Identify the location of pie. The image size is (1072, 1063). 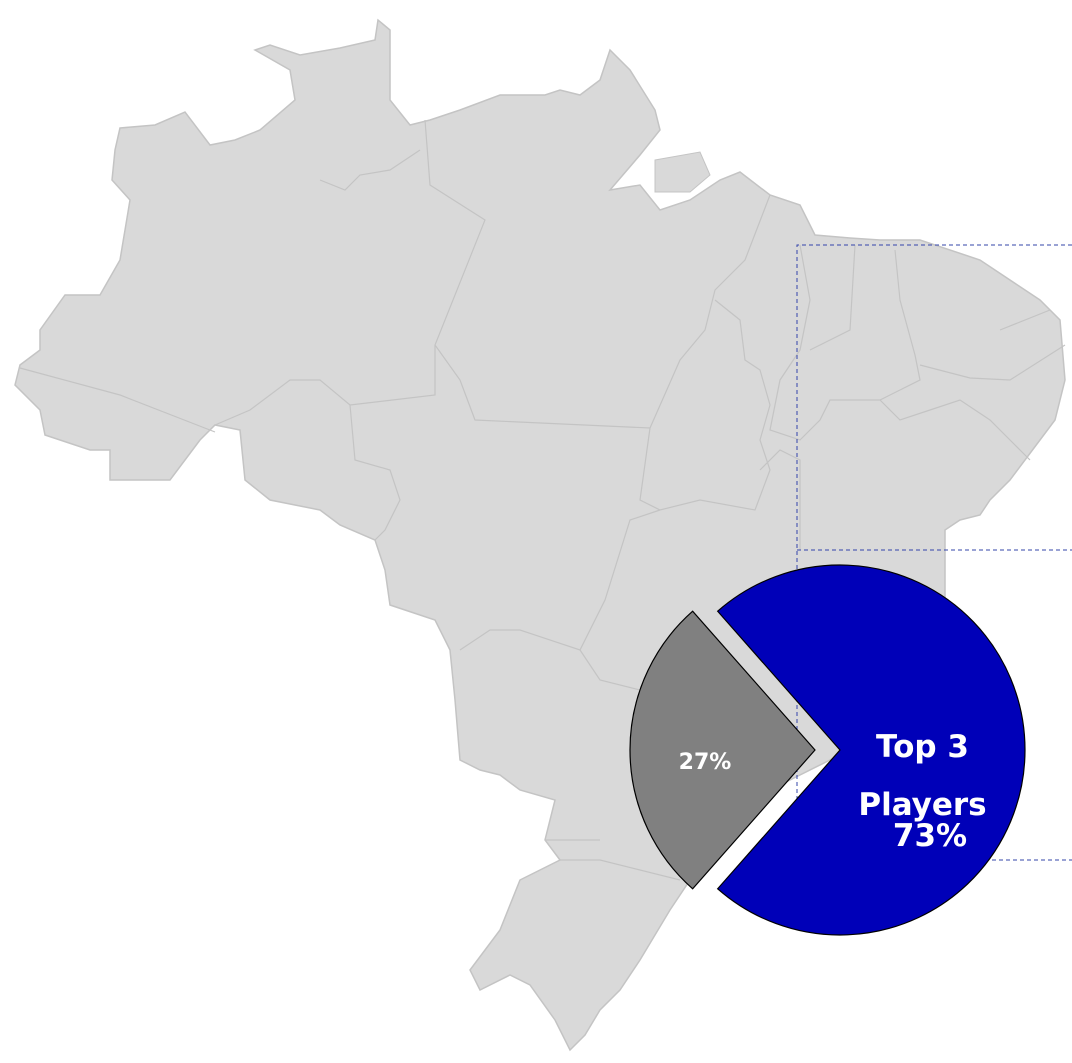
(827, 750).